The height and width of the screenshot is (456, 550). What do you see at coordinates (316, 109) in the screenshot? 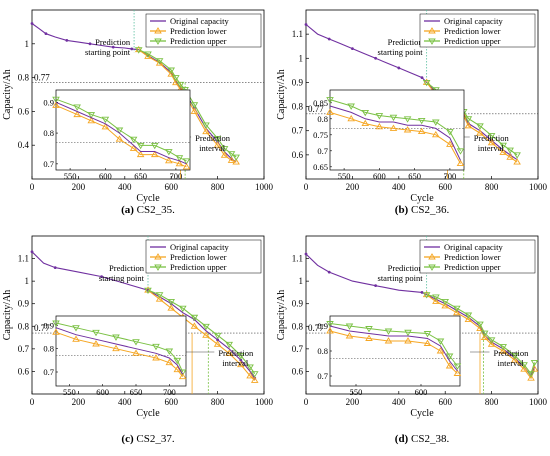
I see `threshold-label: 0.77` at bounding box center [316, 109].